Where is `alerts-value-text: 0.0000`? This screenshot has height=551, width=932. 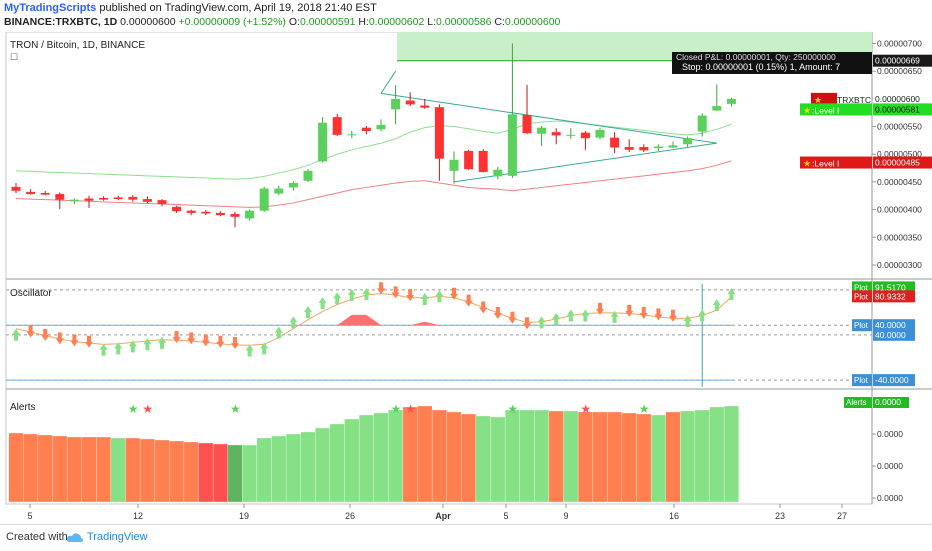
alerts-value-text: 0.0000 is located at coordinates (888, 402).